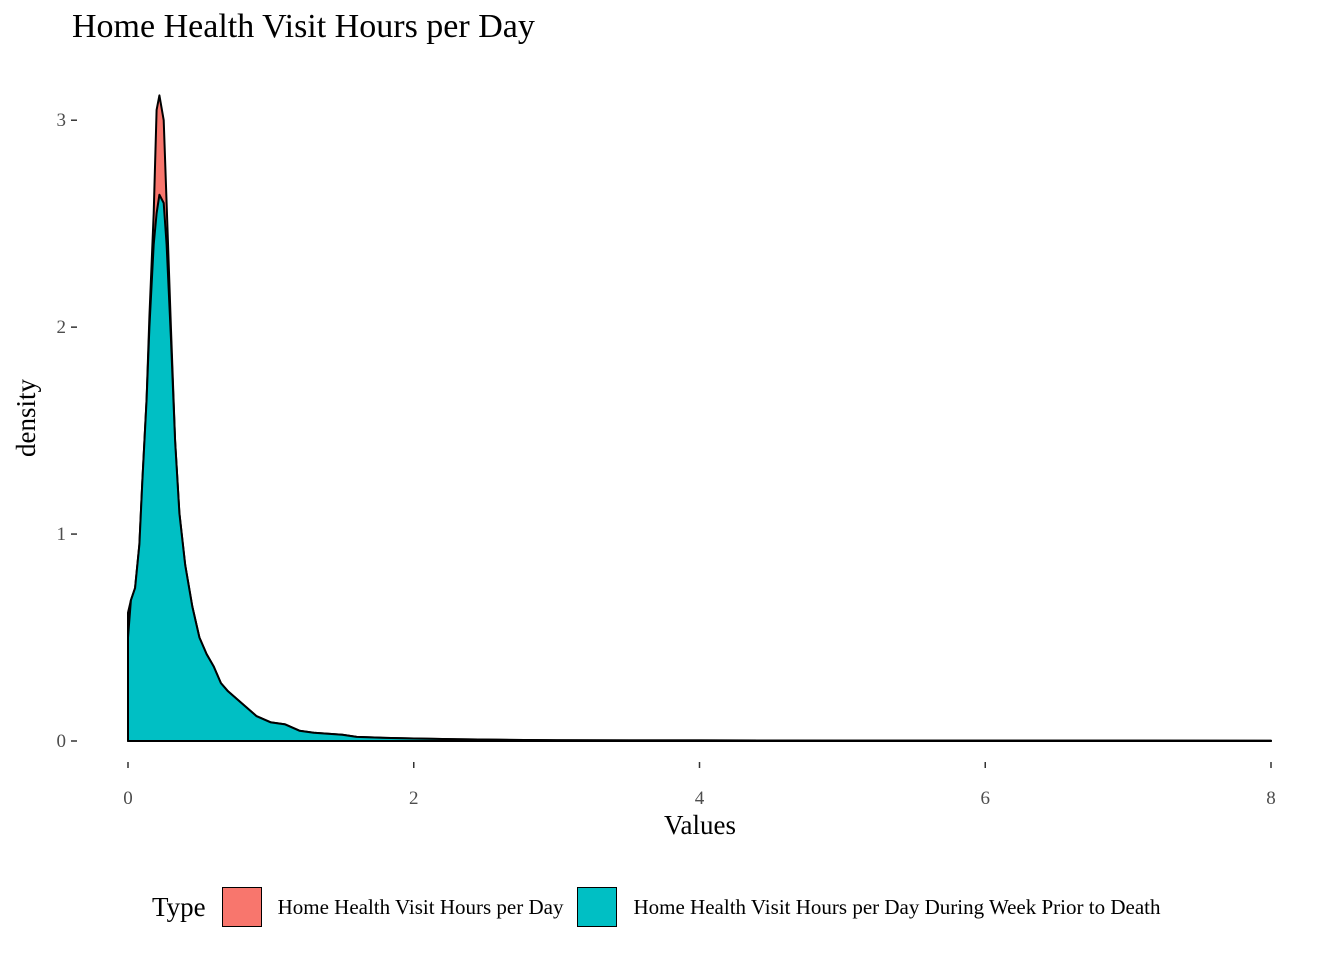 The width and height of the screenshot is (1344, 960). What do you see at coordinates (700, 798) in the screenshot?
I see `x-tick-label-4: 4` at bounding box center [700, 798].